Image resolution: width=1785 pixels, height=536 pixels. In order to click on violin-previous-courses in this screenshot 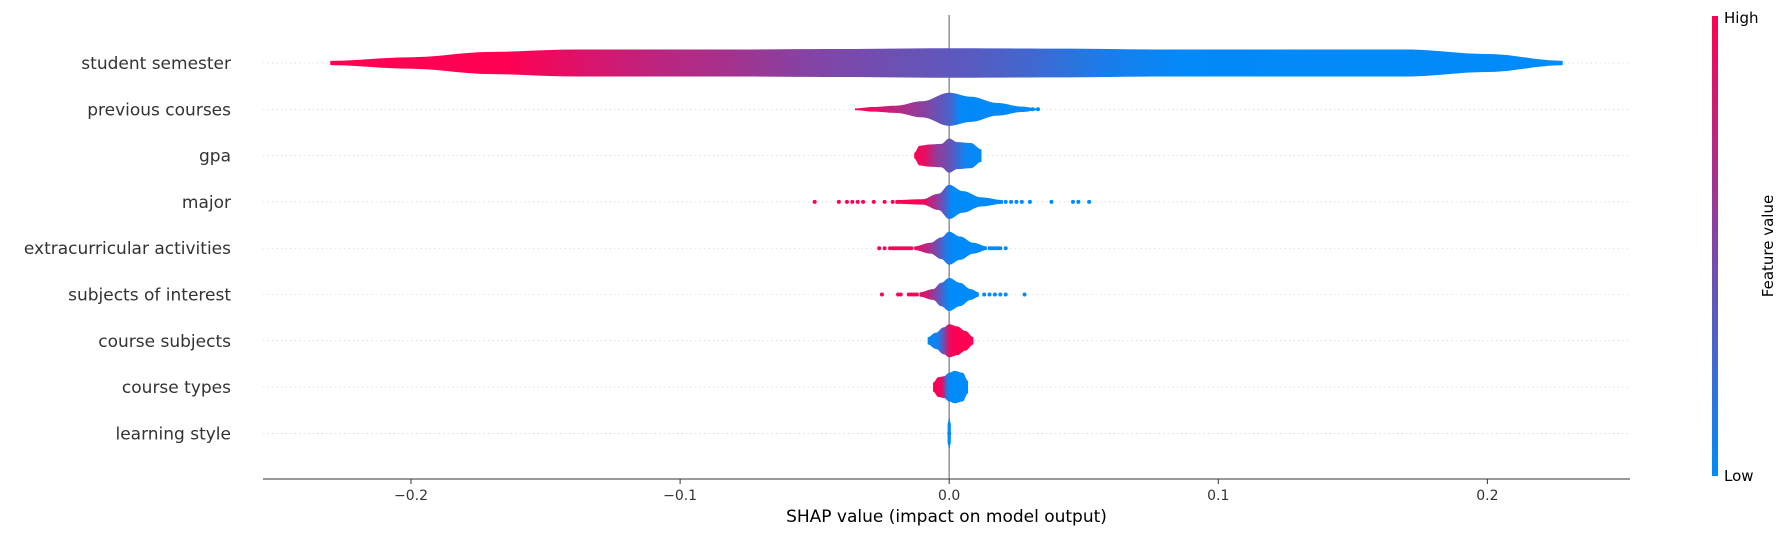, I will do `click(946, 109)`.